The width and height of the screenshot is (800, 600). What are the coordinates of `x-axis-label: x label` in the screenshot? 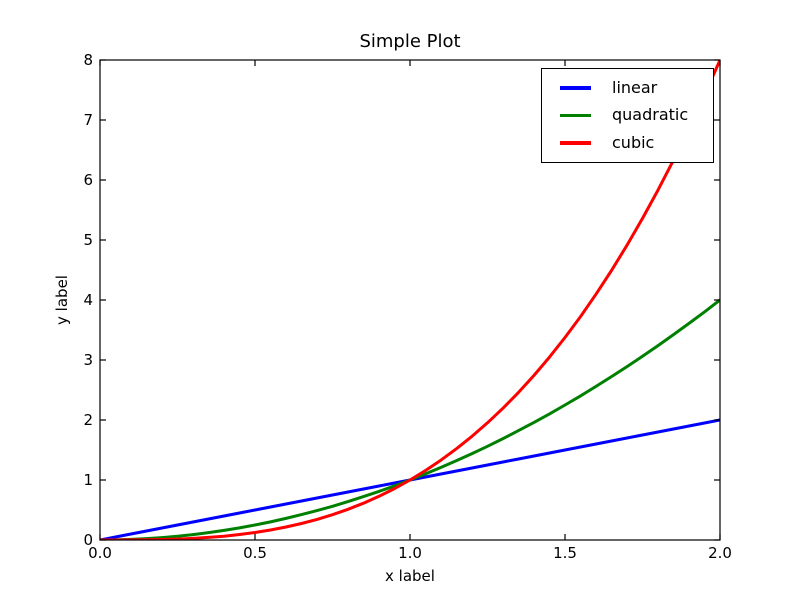 It's located at (410, 576).